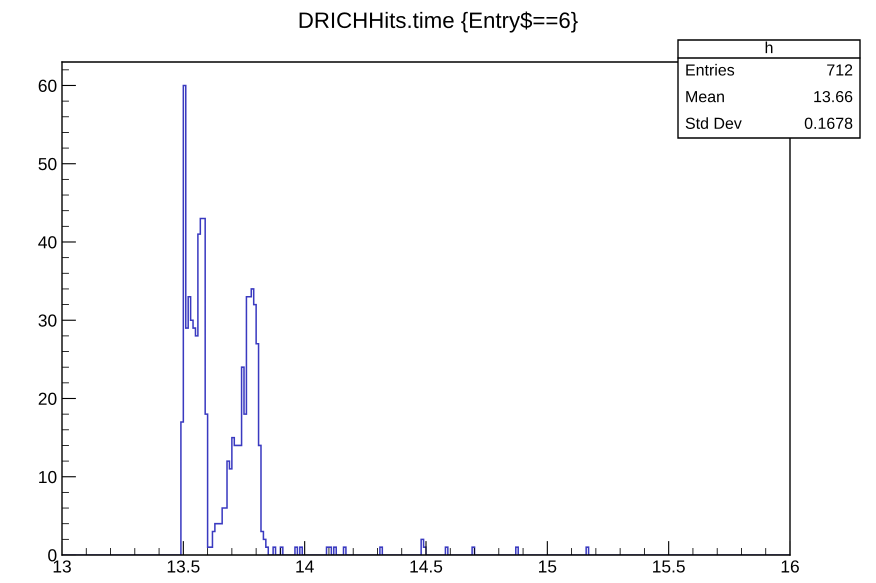 This screenshot has height=583, width=876. I want to click on annotation: Std Dev, so click(714, 123).